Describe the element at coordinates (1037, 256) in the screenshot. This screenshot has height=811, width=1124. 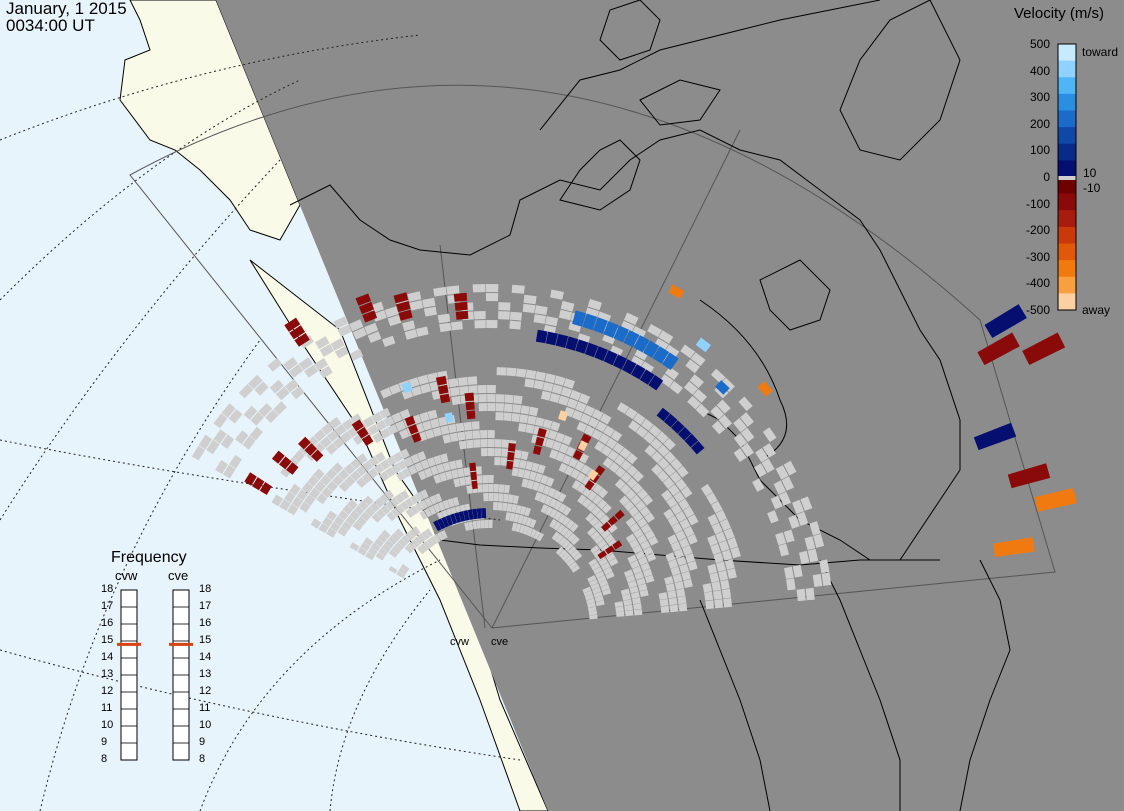
I see `velocity-tick-label: -300` at that location.